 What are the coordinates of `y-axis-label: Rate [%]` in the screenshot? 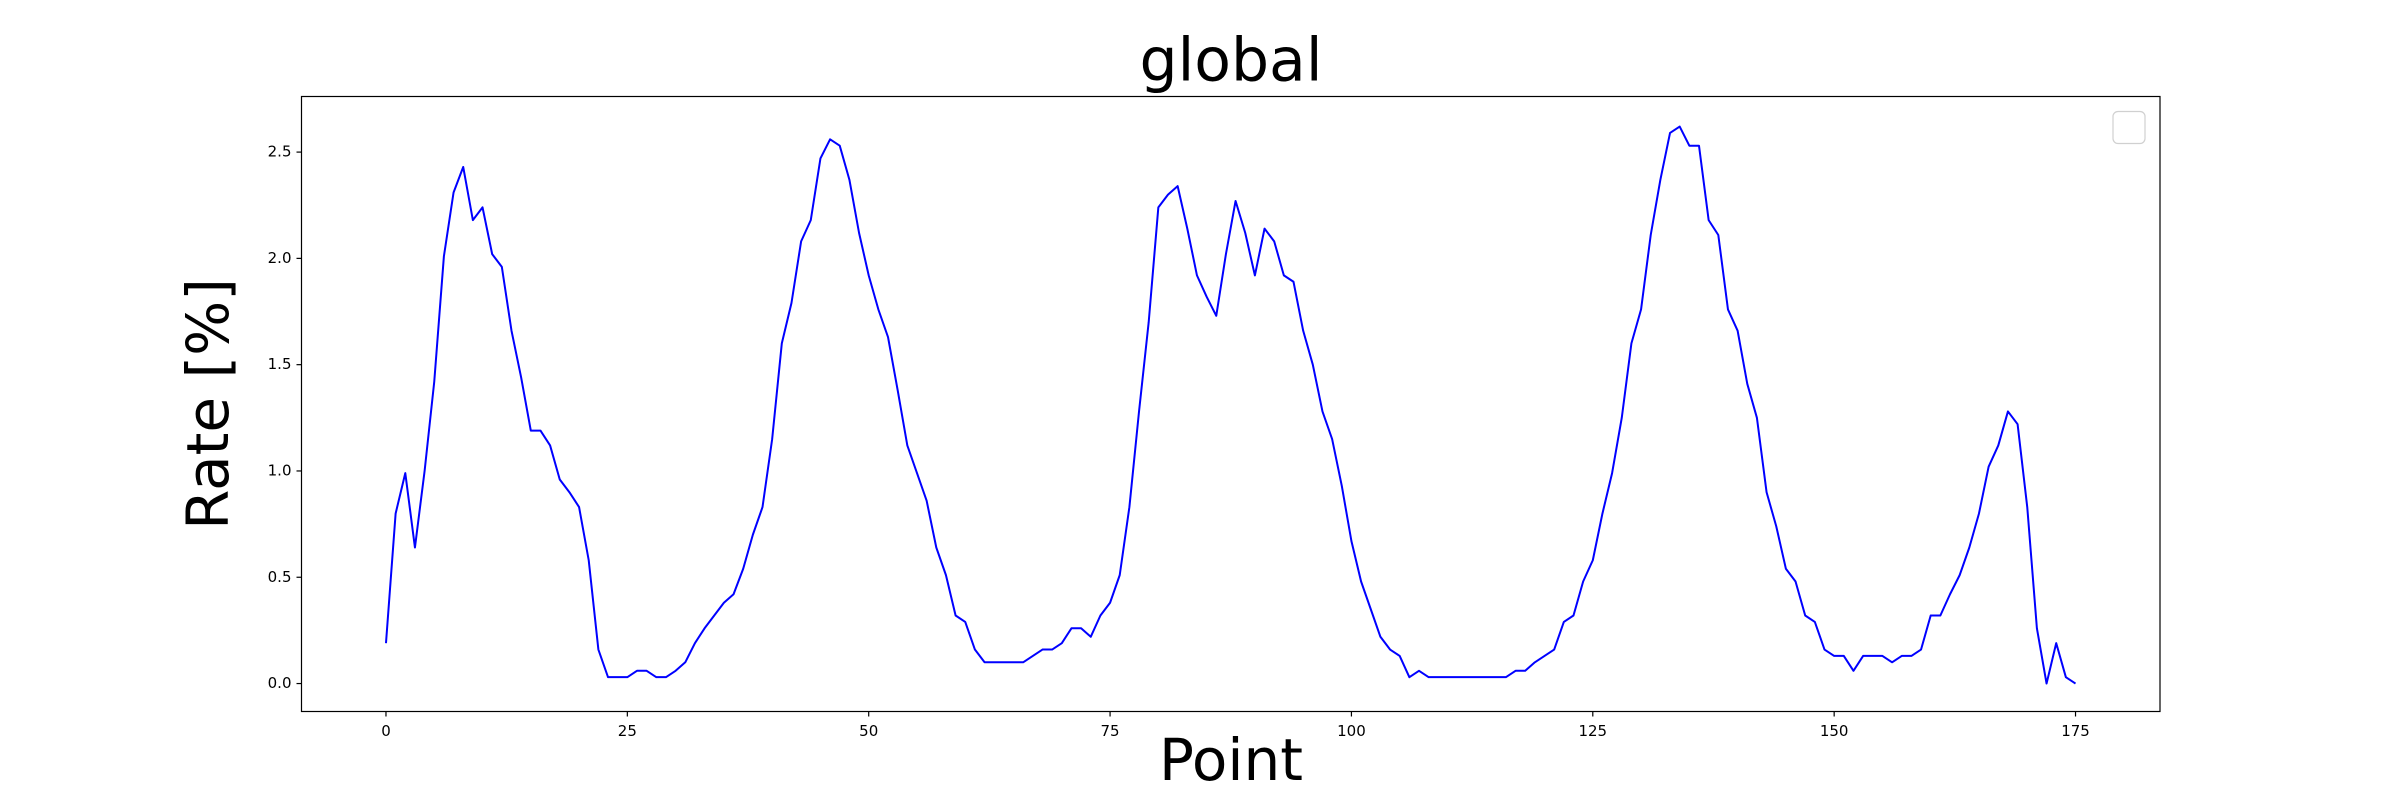 It's located at (208, 404).